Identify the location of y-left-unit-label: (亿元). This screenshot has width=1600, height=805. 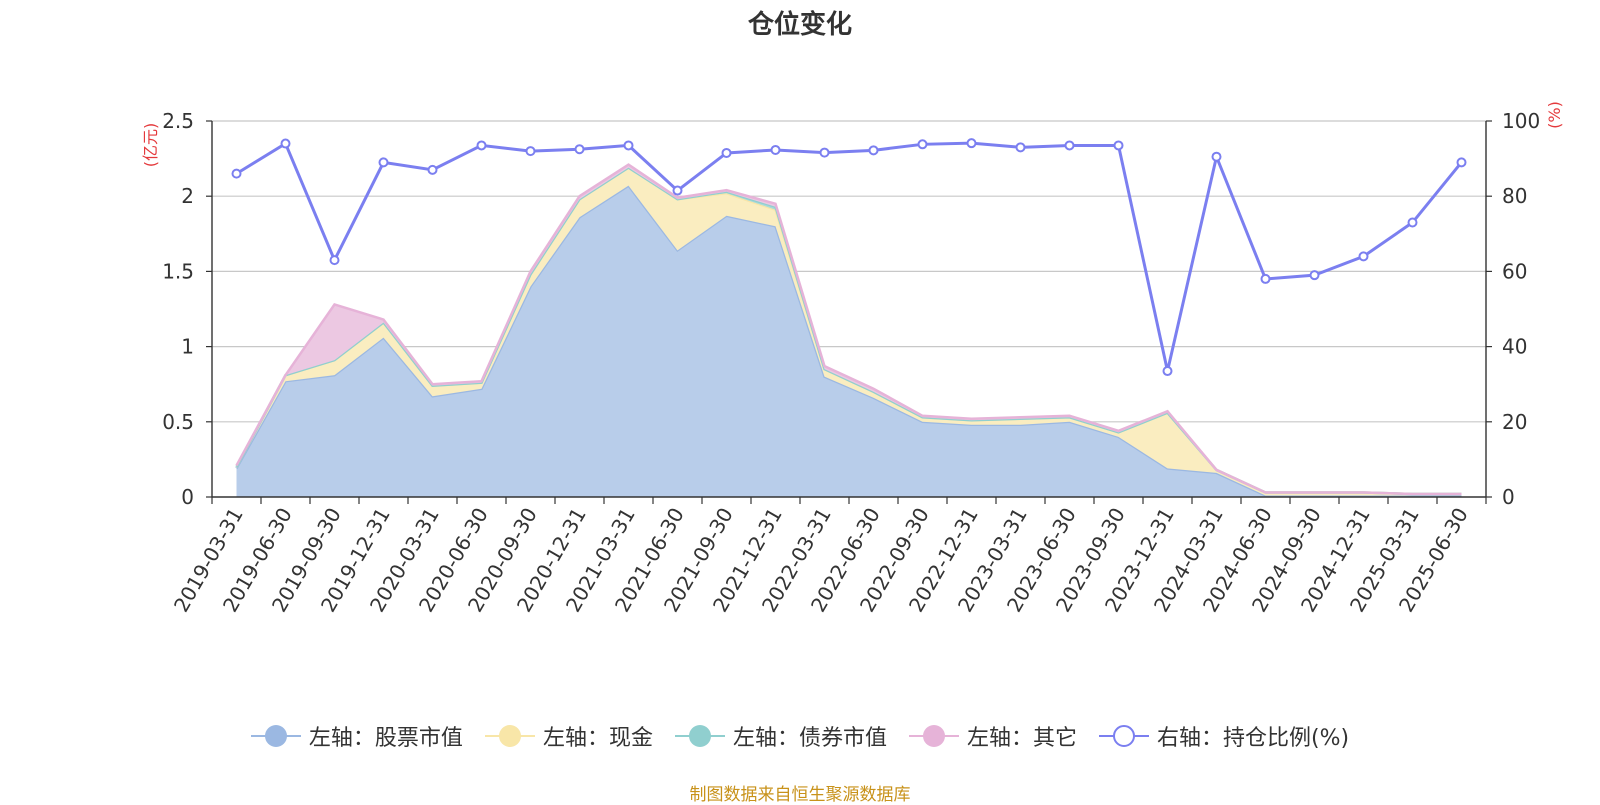
(150, 145).